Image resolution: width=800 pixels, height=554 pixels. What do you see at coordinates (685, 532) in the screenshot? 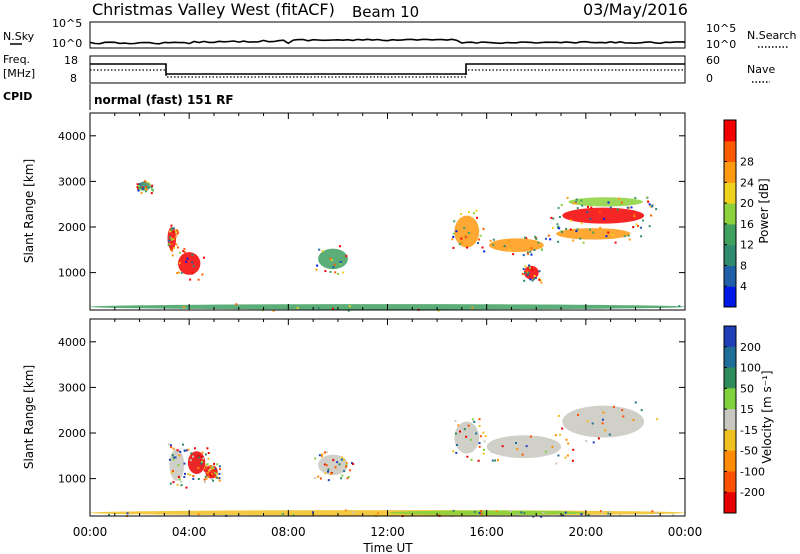
I see `x-tick-label: 00:00` at bounding box center [685, 532].